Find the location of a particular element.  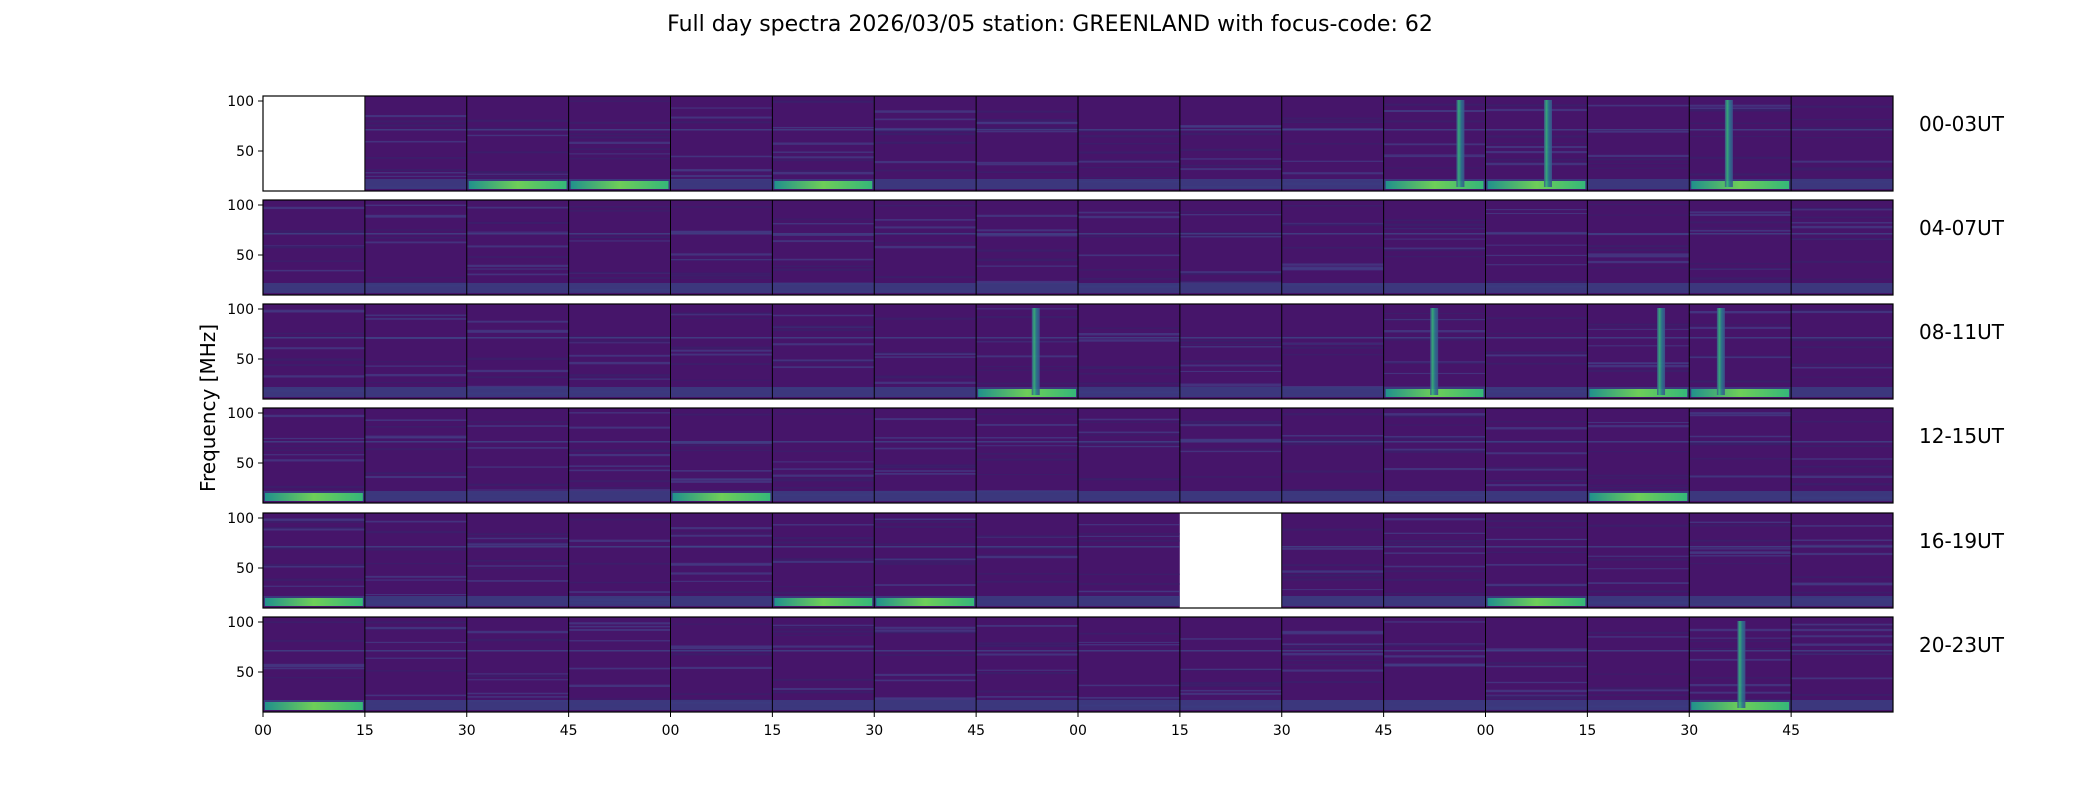

spectra-row: 100 50 12-15UT is located at coordinates (1116, 455).